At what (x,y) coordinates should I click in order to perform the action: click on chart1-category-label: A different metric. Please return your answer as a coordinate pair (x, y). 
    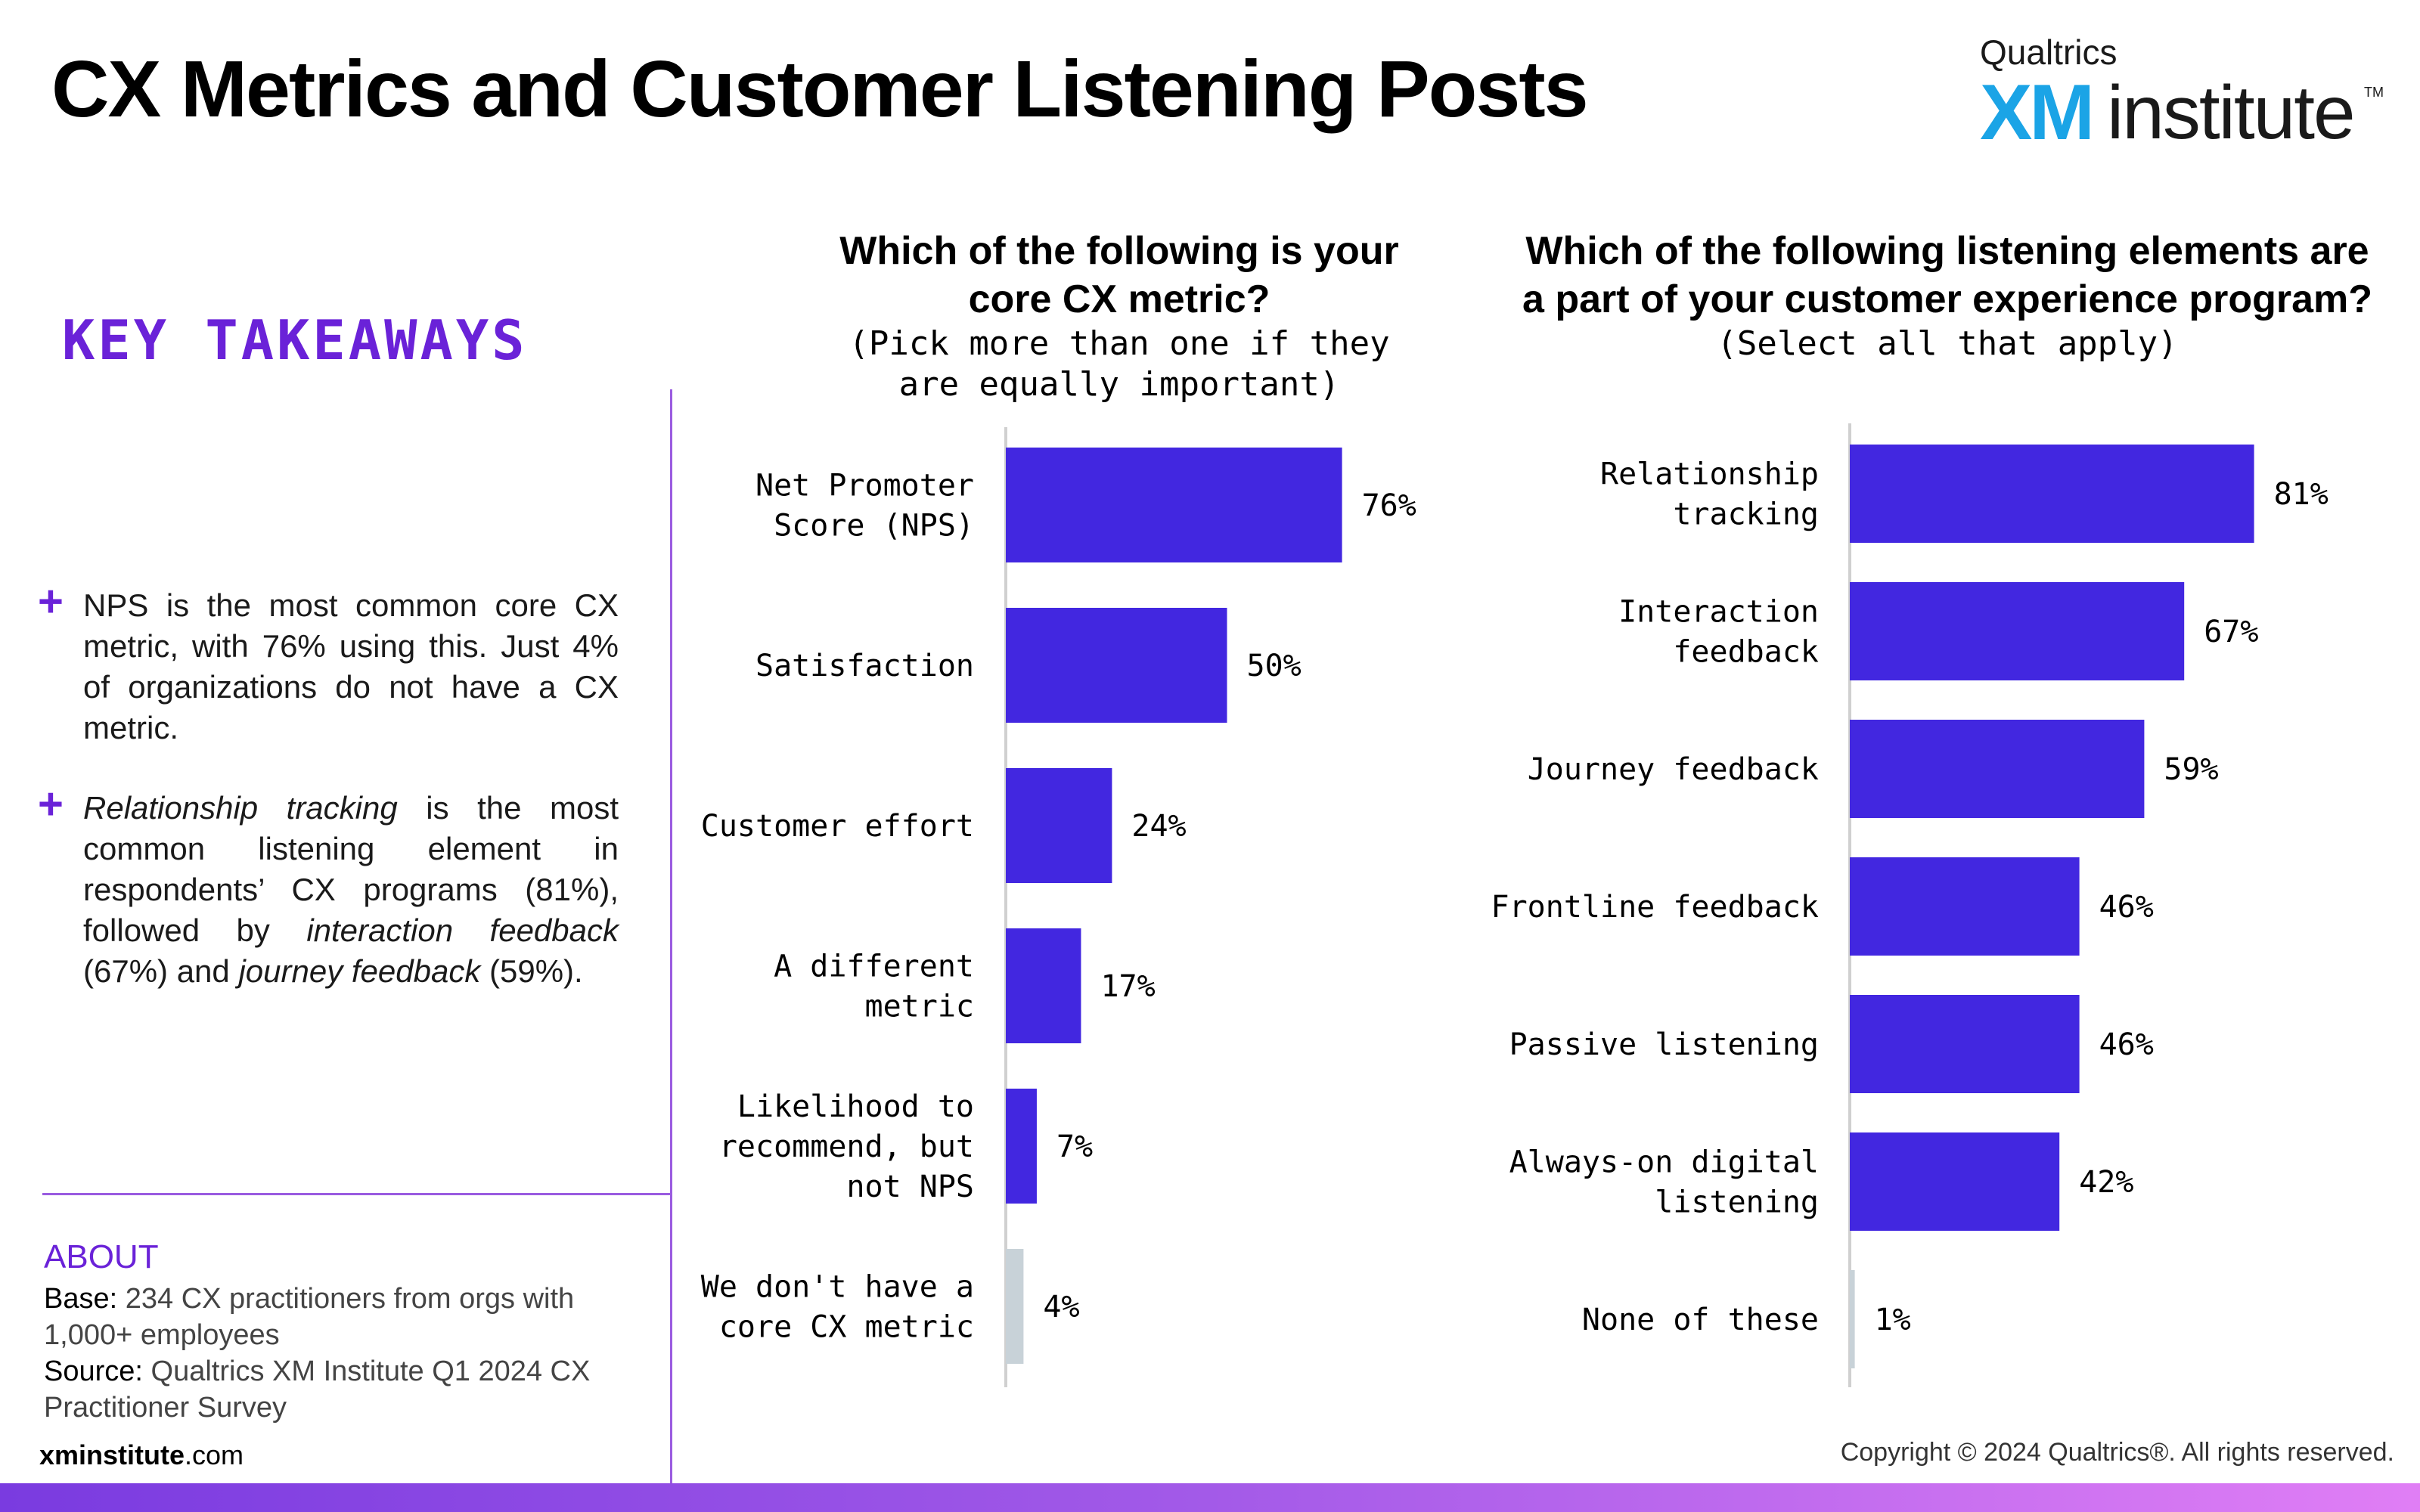
    Looking at the image, I should click on (874, 987).